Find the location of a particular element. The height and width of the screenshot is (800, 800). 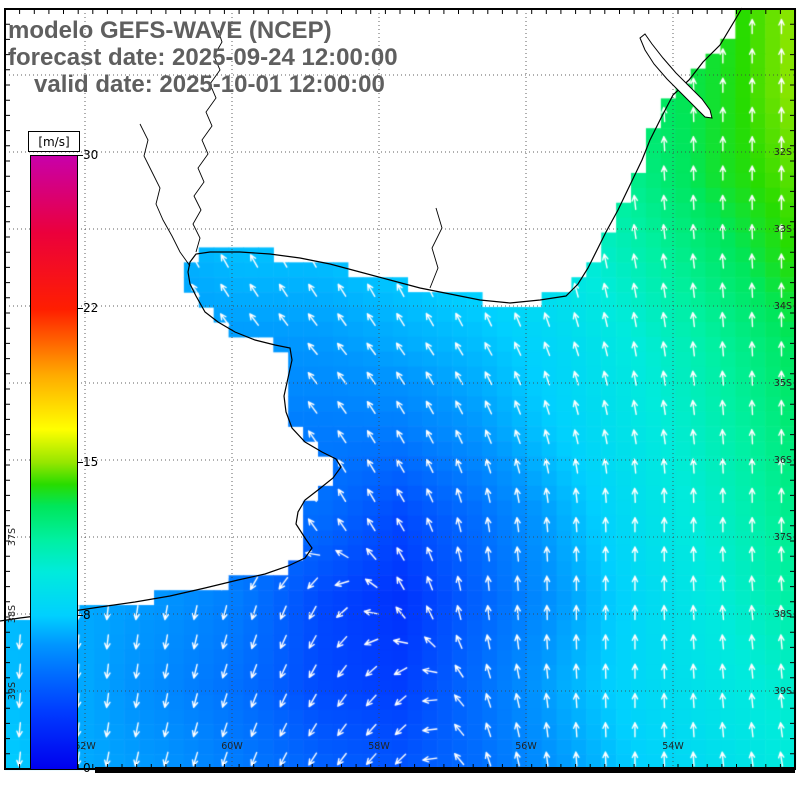

colorbar-tick-label: 0 is located at coordinates (87, 768).